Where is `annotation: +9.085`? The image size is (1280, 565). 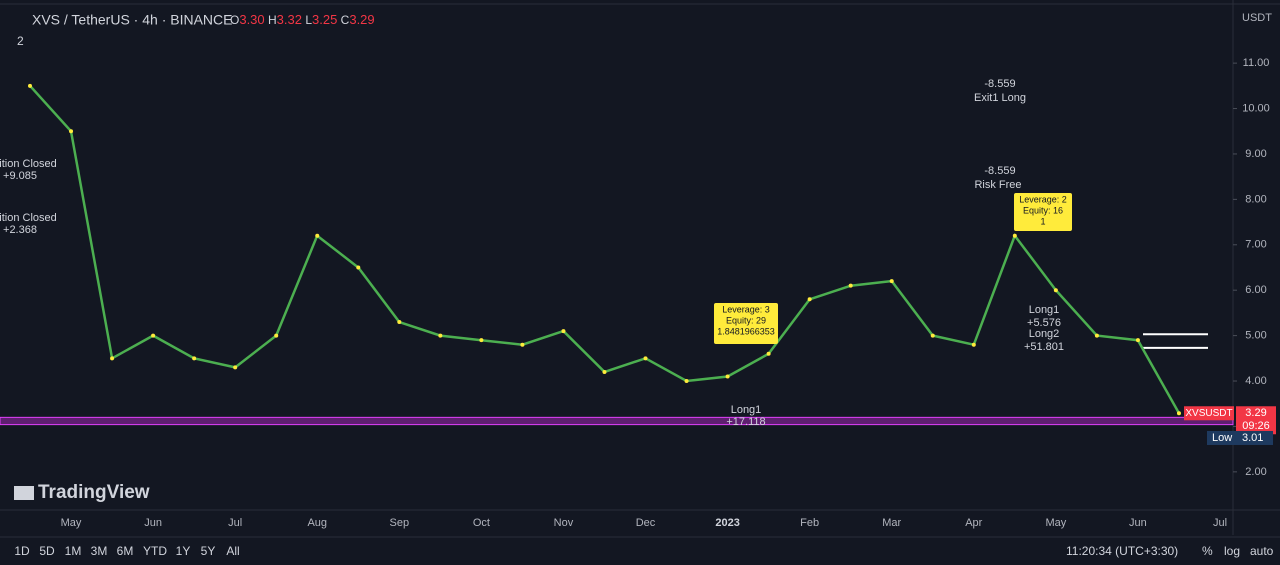 annotation: +9.085 is located at coordinates (20, 176).